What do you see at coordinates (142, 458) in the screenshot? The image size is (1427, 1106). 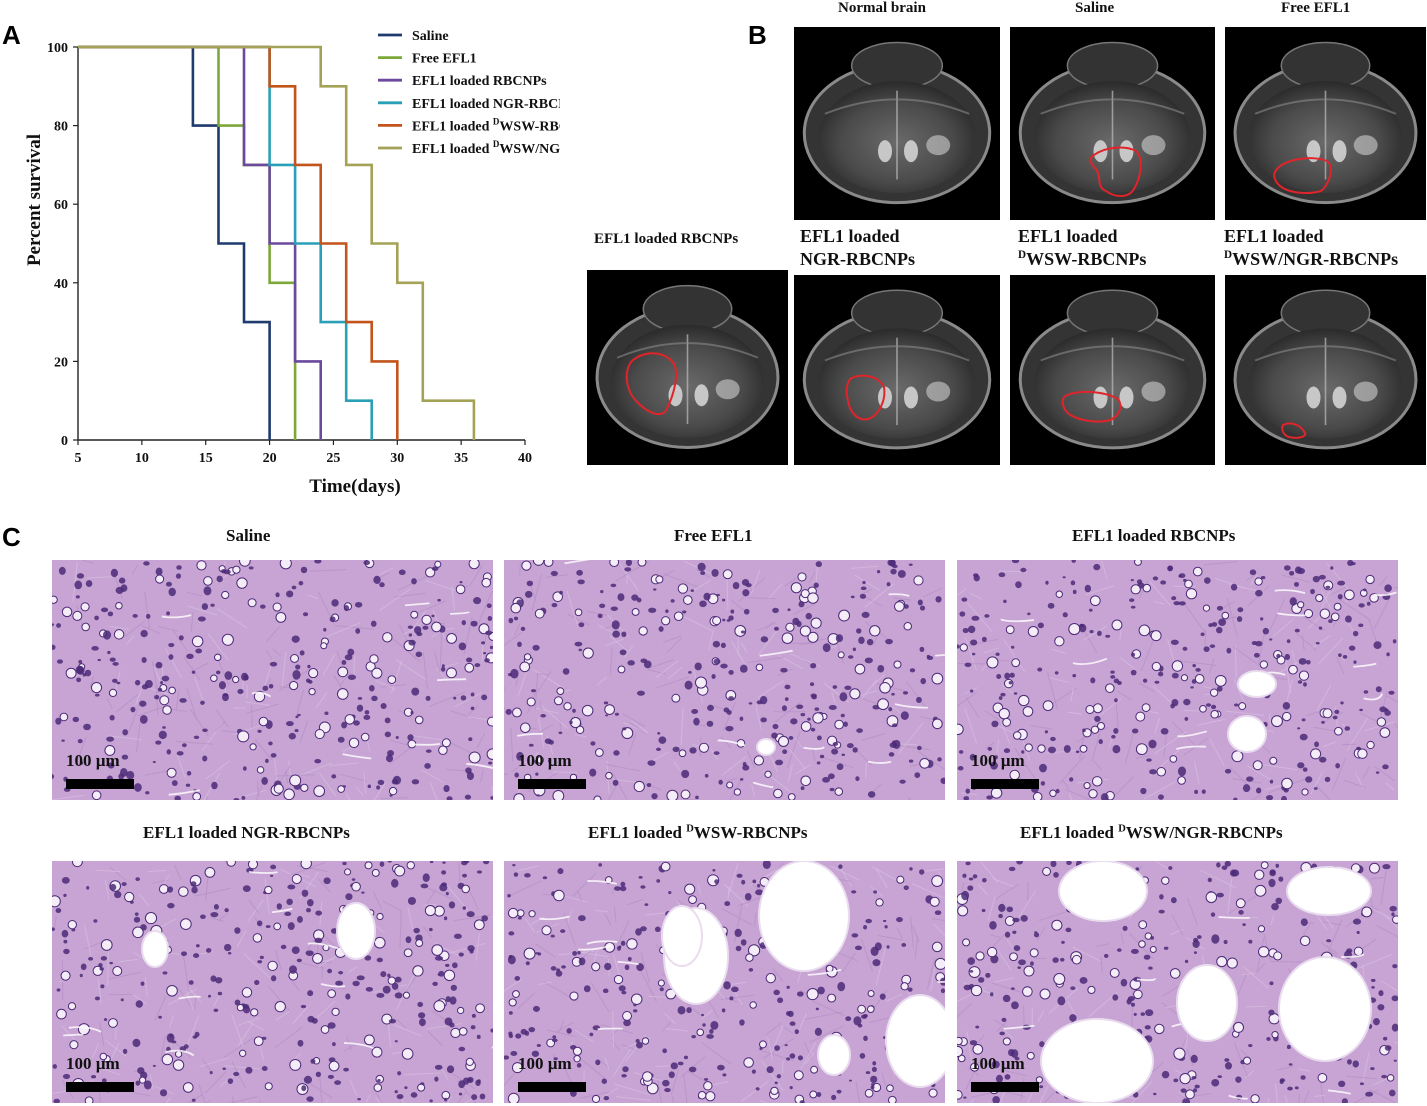 I see `x-tick-label: 10` at bounding box center [142, 458].